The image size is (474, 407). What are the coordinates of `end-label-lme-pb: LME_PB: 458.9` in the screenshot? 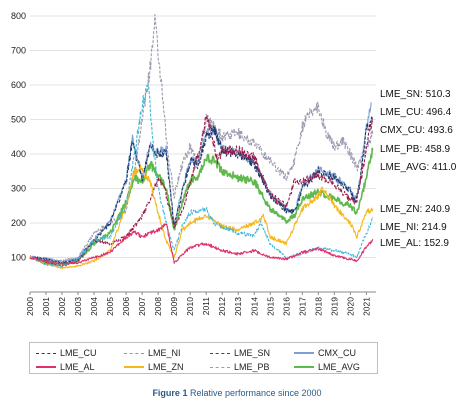 It's located at (415, 149).